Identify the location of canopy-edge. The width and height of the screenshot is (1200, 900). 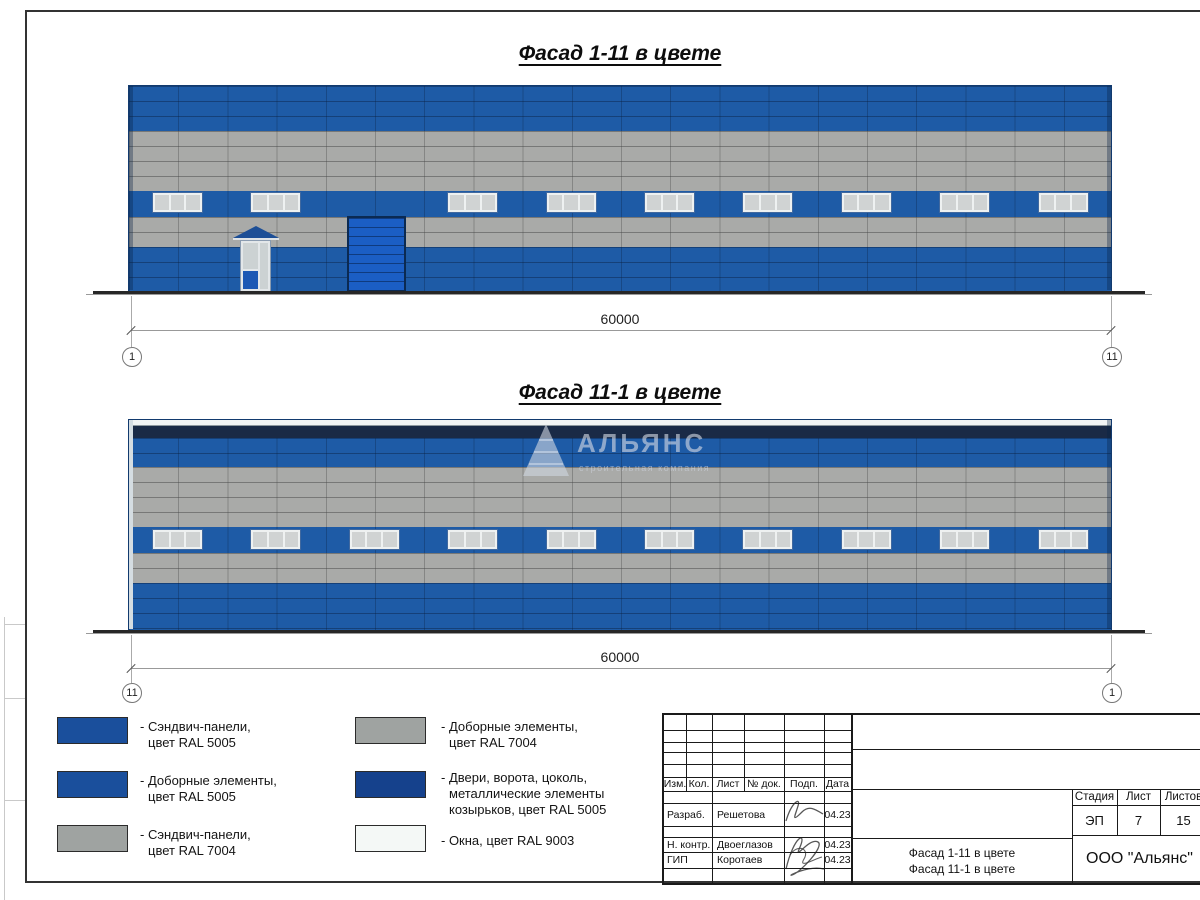
(256, 239).